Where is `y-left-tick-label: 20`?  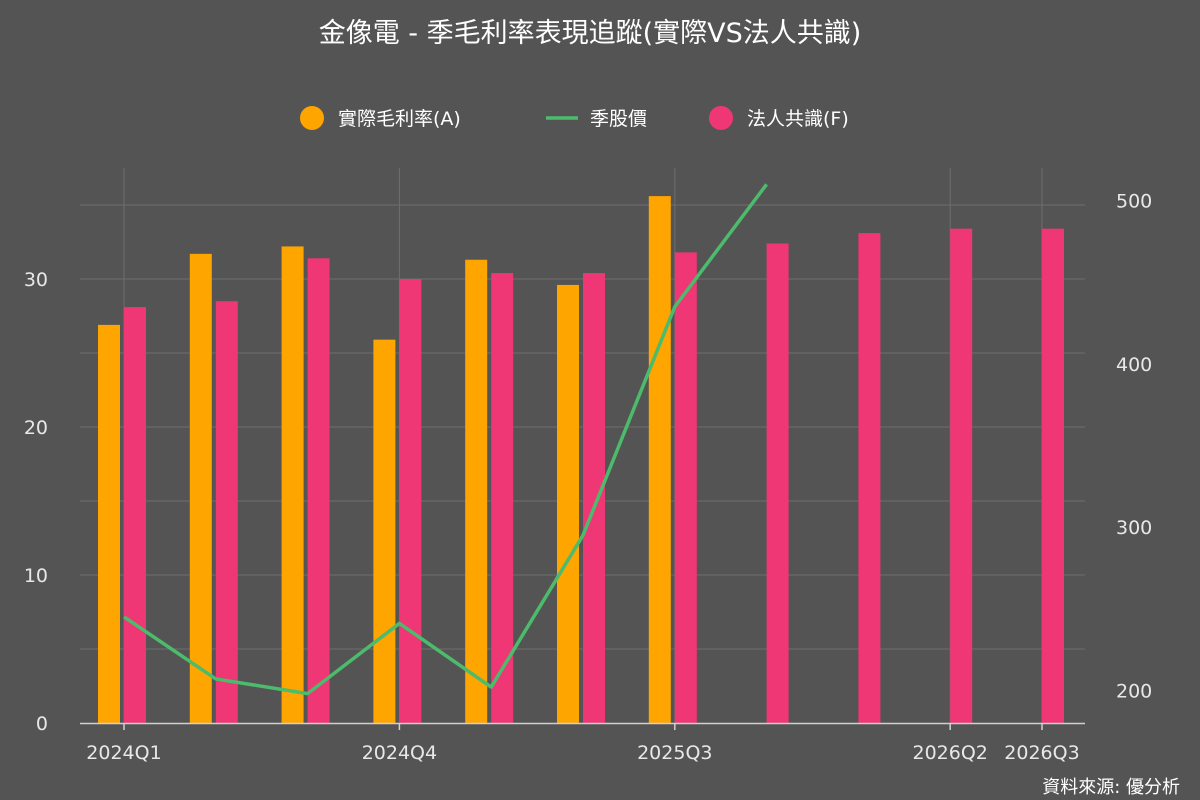 y-left-tick-label: 20 is located at coordinates (36, 428).